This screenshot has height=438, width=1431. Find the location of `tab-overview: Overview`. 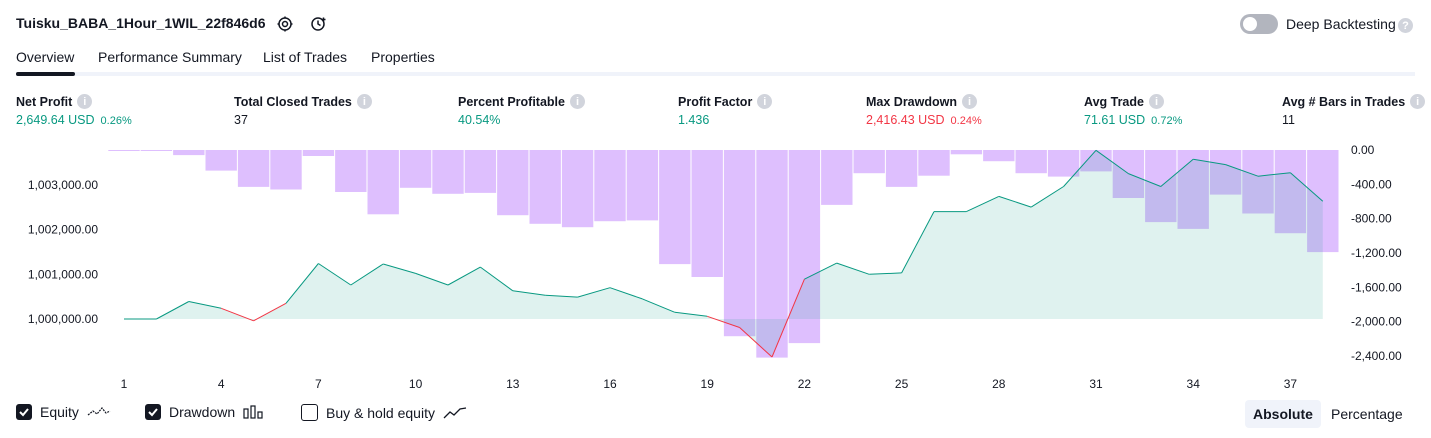

tab-overview: Overview is located at coordinates (45, 57).